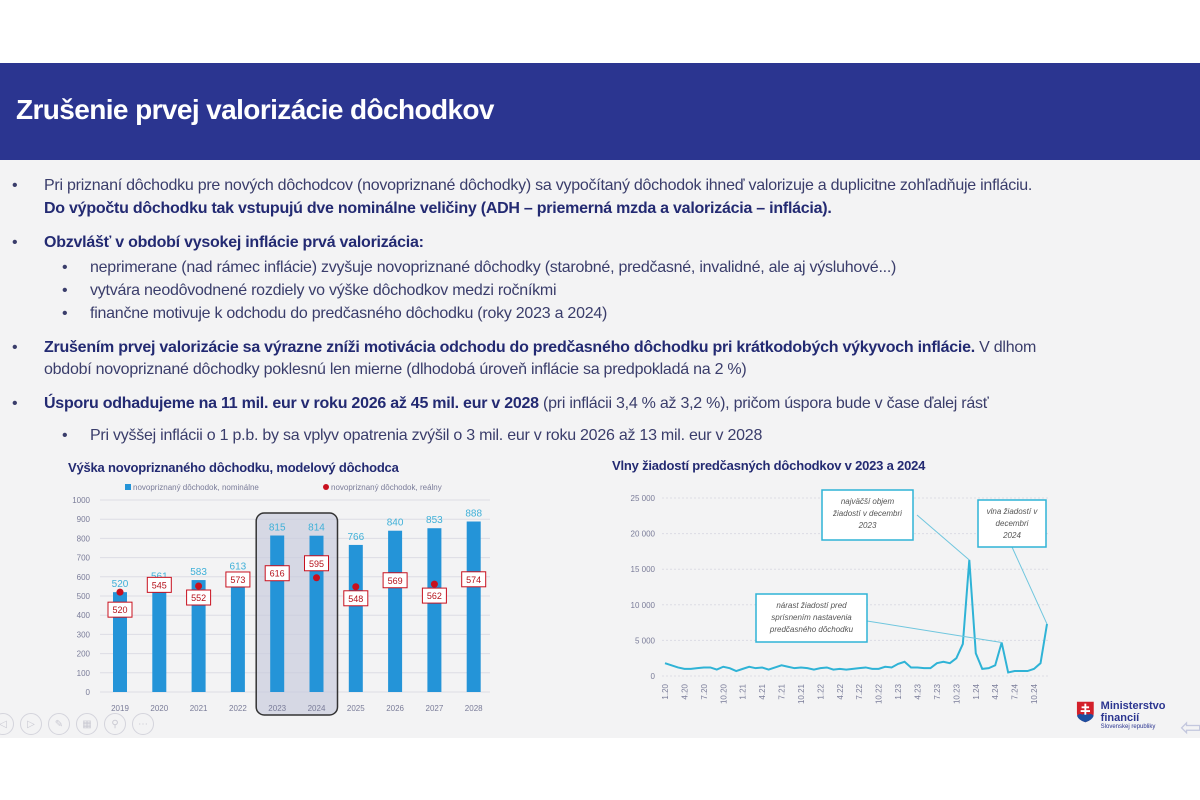 This screenshot has height=800, width=1200. I want to click on more-icon: ⋯, so click(143, 724).